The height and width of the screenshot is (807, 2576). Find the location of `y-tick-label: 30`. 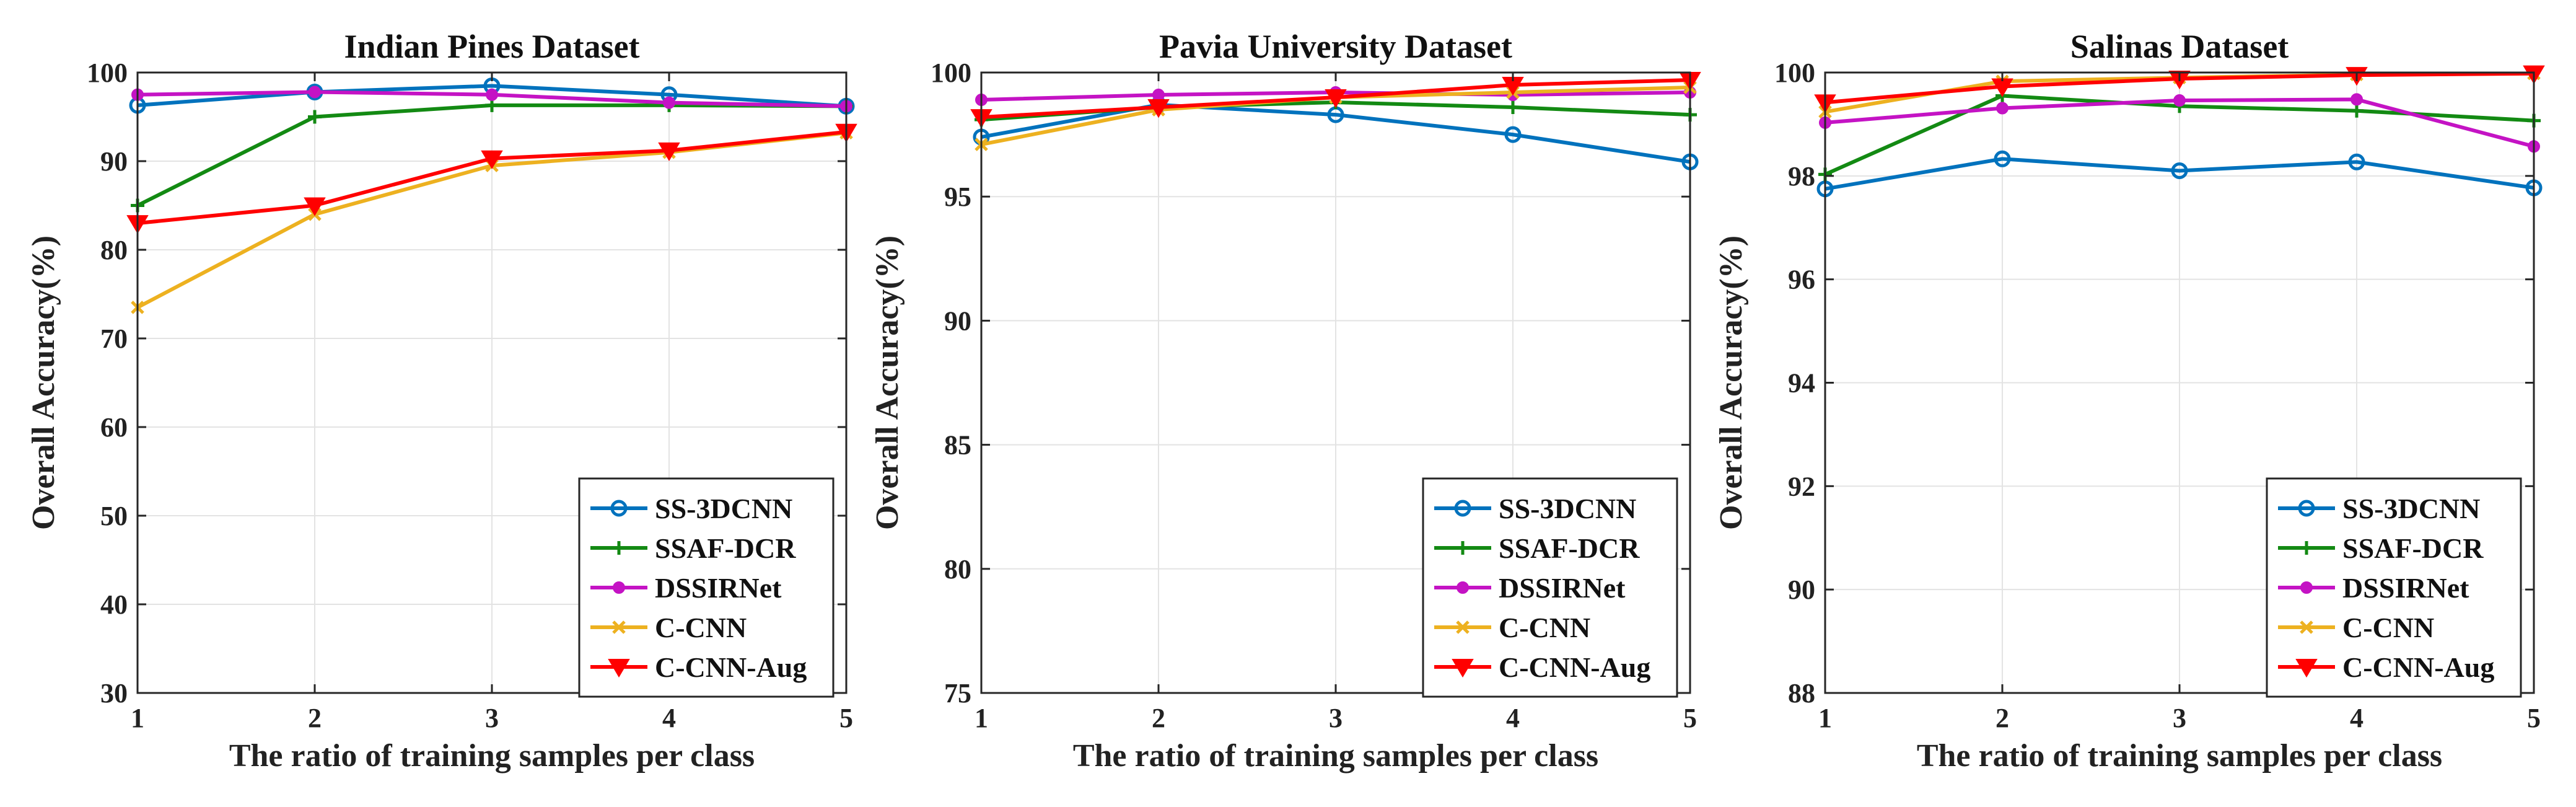

y-tick-label: 30 is located at coordinates (114, 693).